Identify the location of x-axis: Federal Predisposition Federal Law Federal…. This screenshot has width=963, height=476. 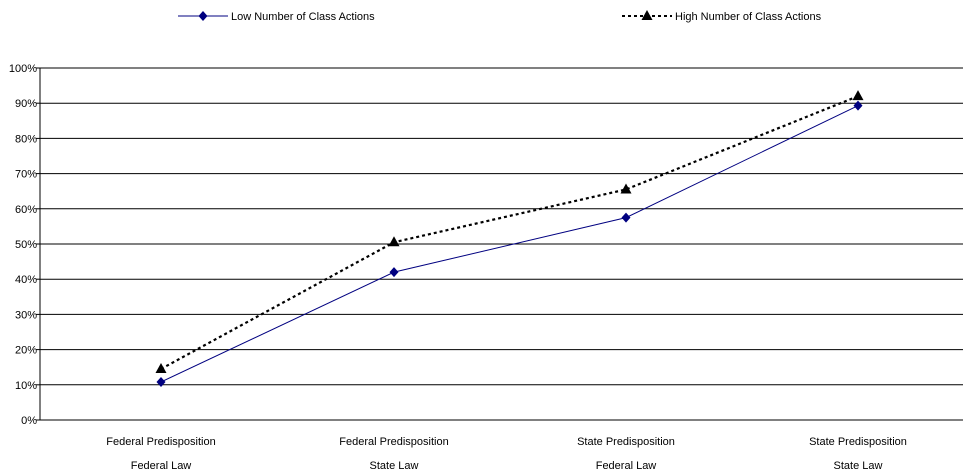
(501, 445).